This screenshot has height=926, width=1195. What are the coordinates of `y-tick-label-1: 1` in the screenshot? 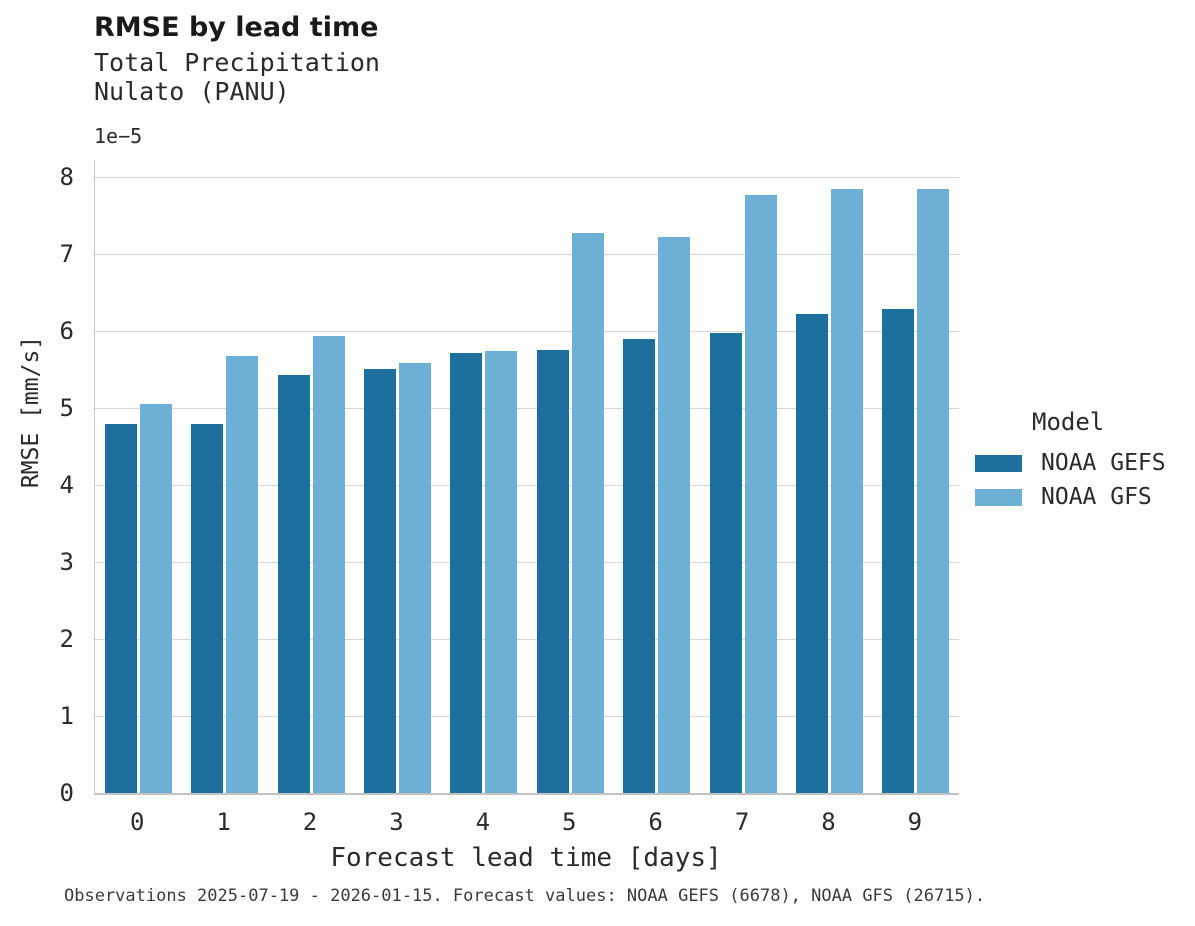 It's located at (66, 716).